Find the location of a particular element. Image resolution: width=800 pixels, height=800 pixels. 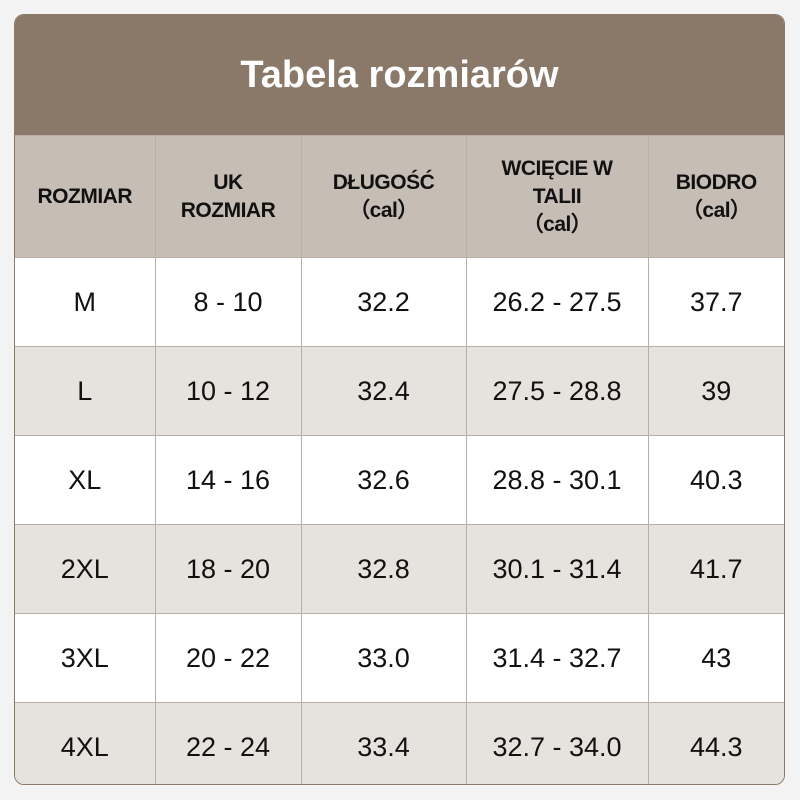

table-cell: 32.7 - 34.0 is located at coordinates (557, 743).